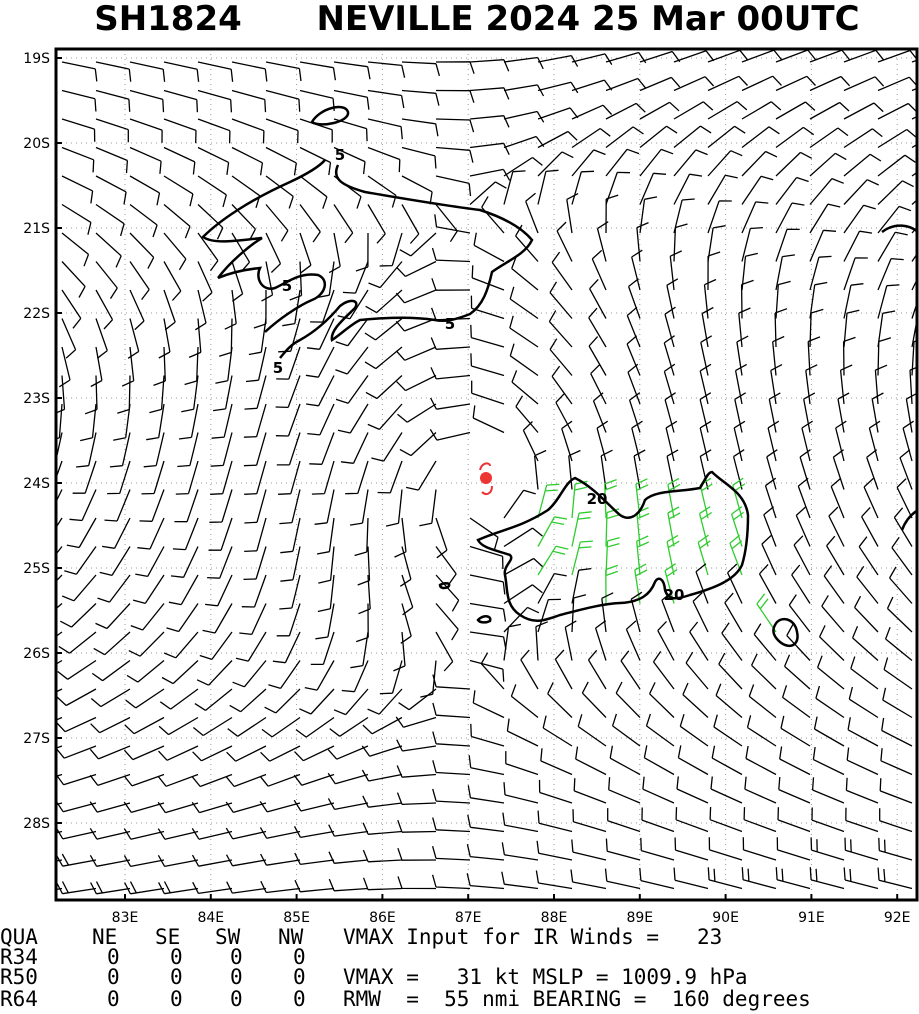 This screenshot has height=1014, width=919. I want to click on table-header: NE, so click(104, 937).